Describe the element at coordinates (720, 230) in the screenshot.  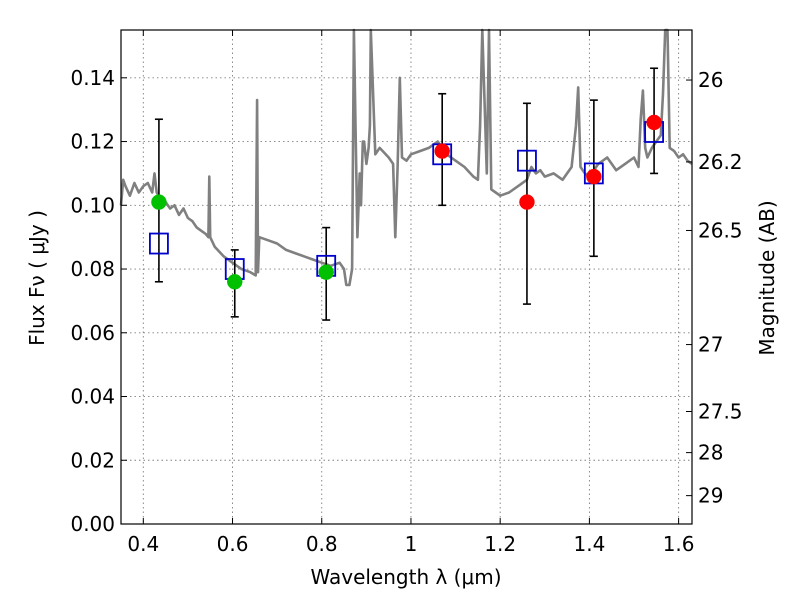
I see `right-tick-label: 26.5` at that location.